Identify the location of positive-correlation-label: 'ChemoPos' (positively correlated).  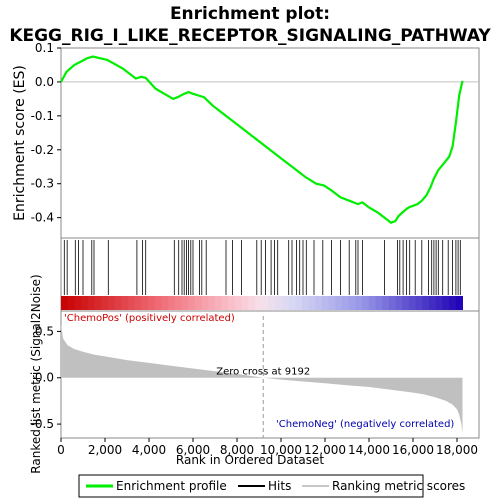
(149, 318).